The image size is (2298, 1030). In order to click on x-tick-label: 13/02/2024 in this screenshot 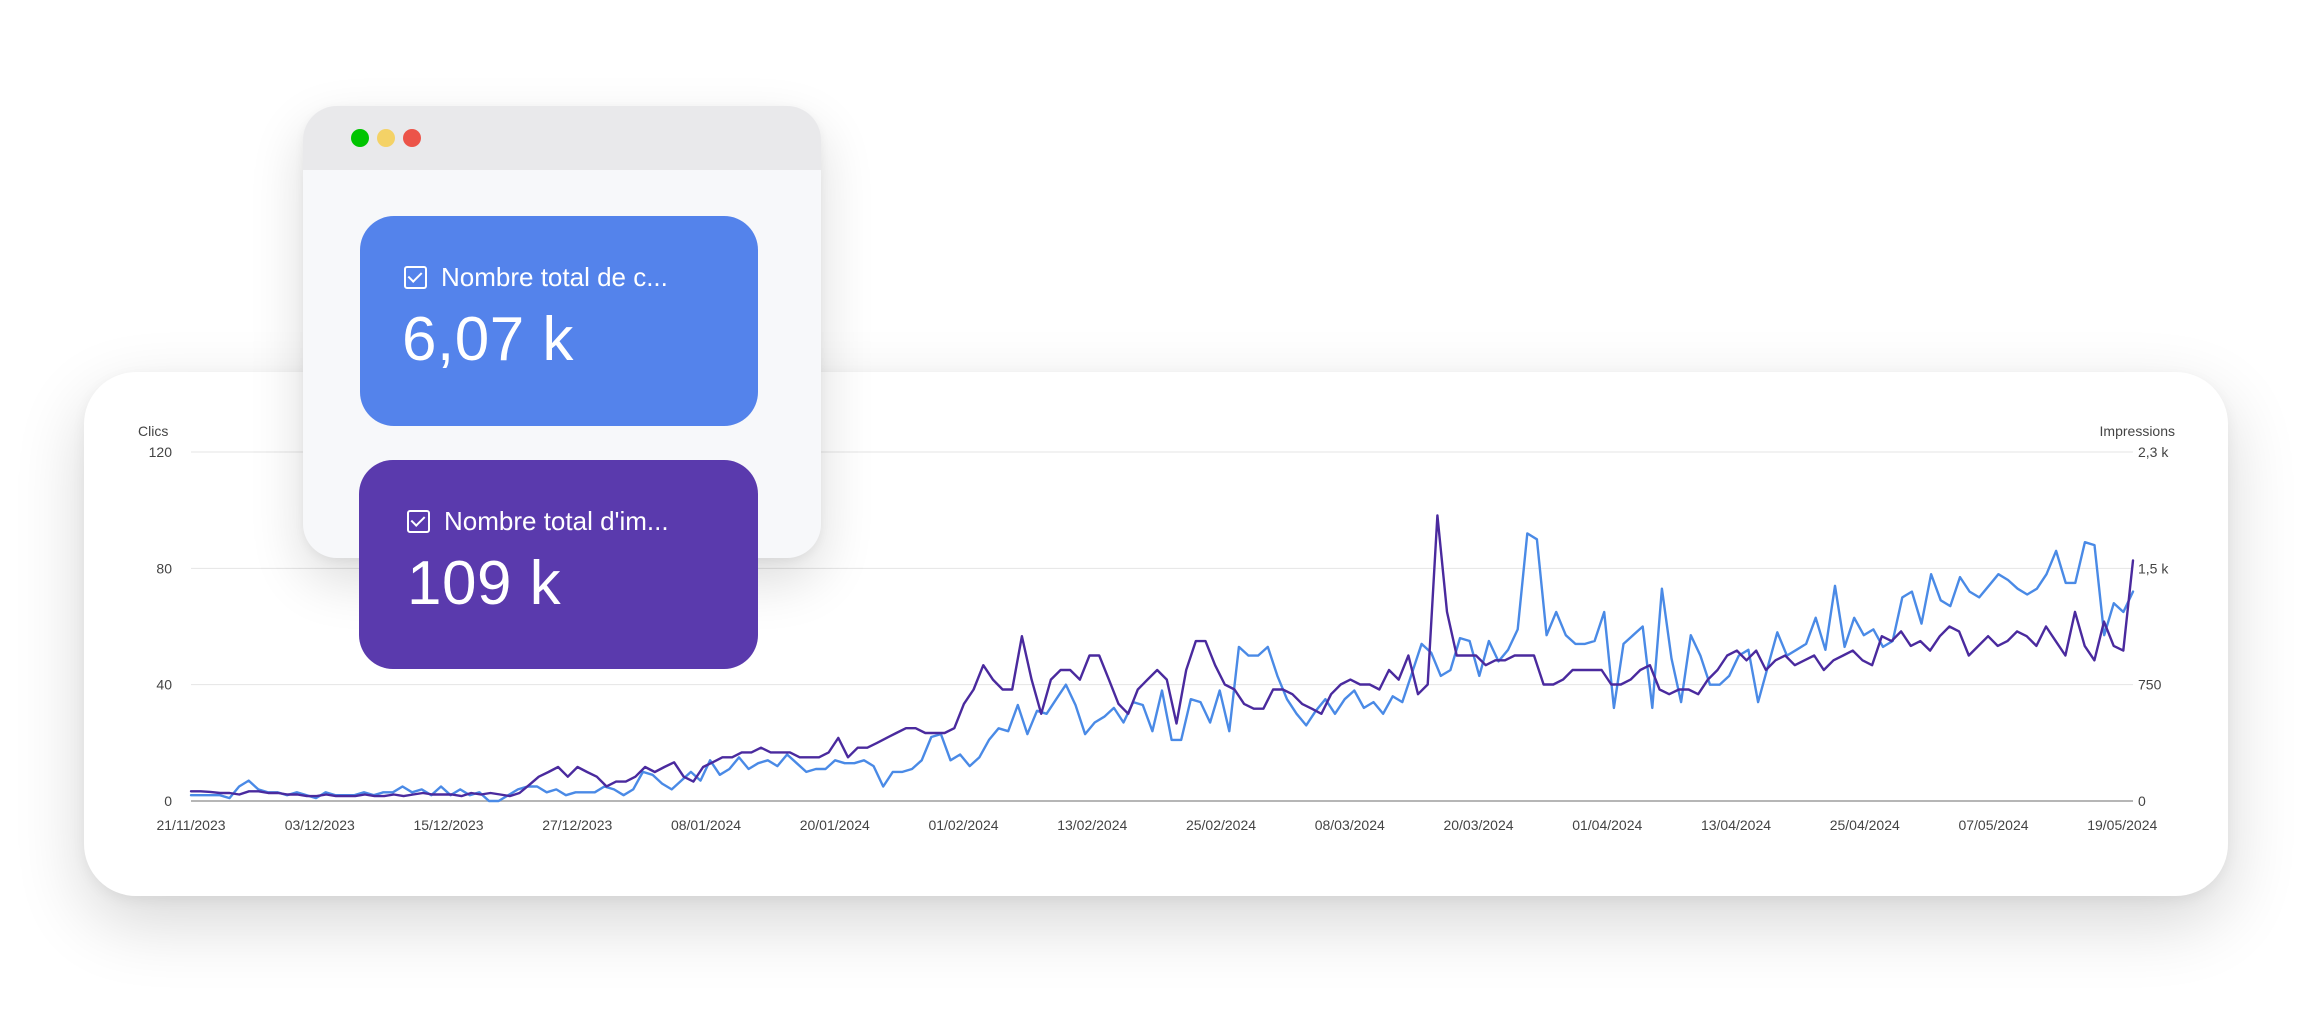, I will do `click(1092, 825)`.